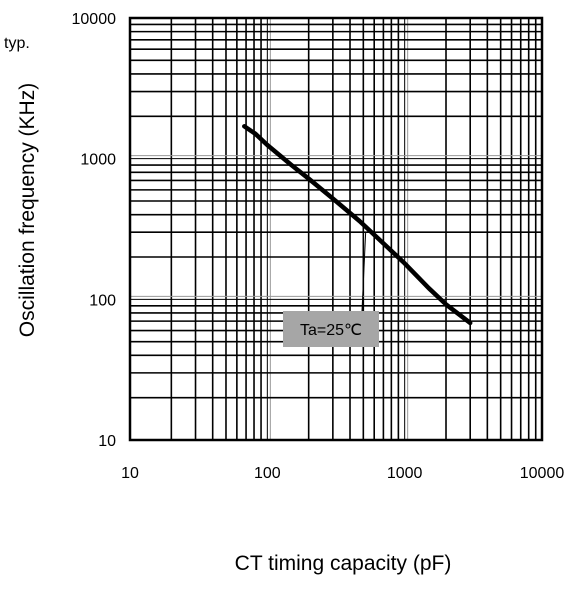 The width and height of the screenshot is (584, 595). I want to click on x-tick-label: 100, so click(267, 473).